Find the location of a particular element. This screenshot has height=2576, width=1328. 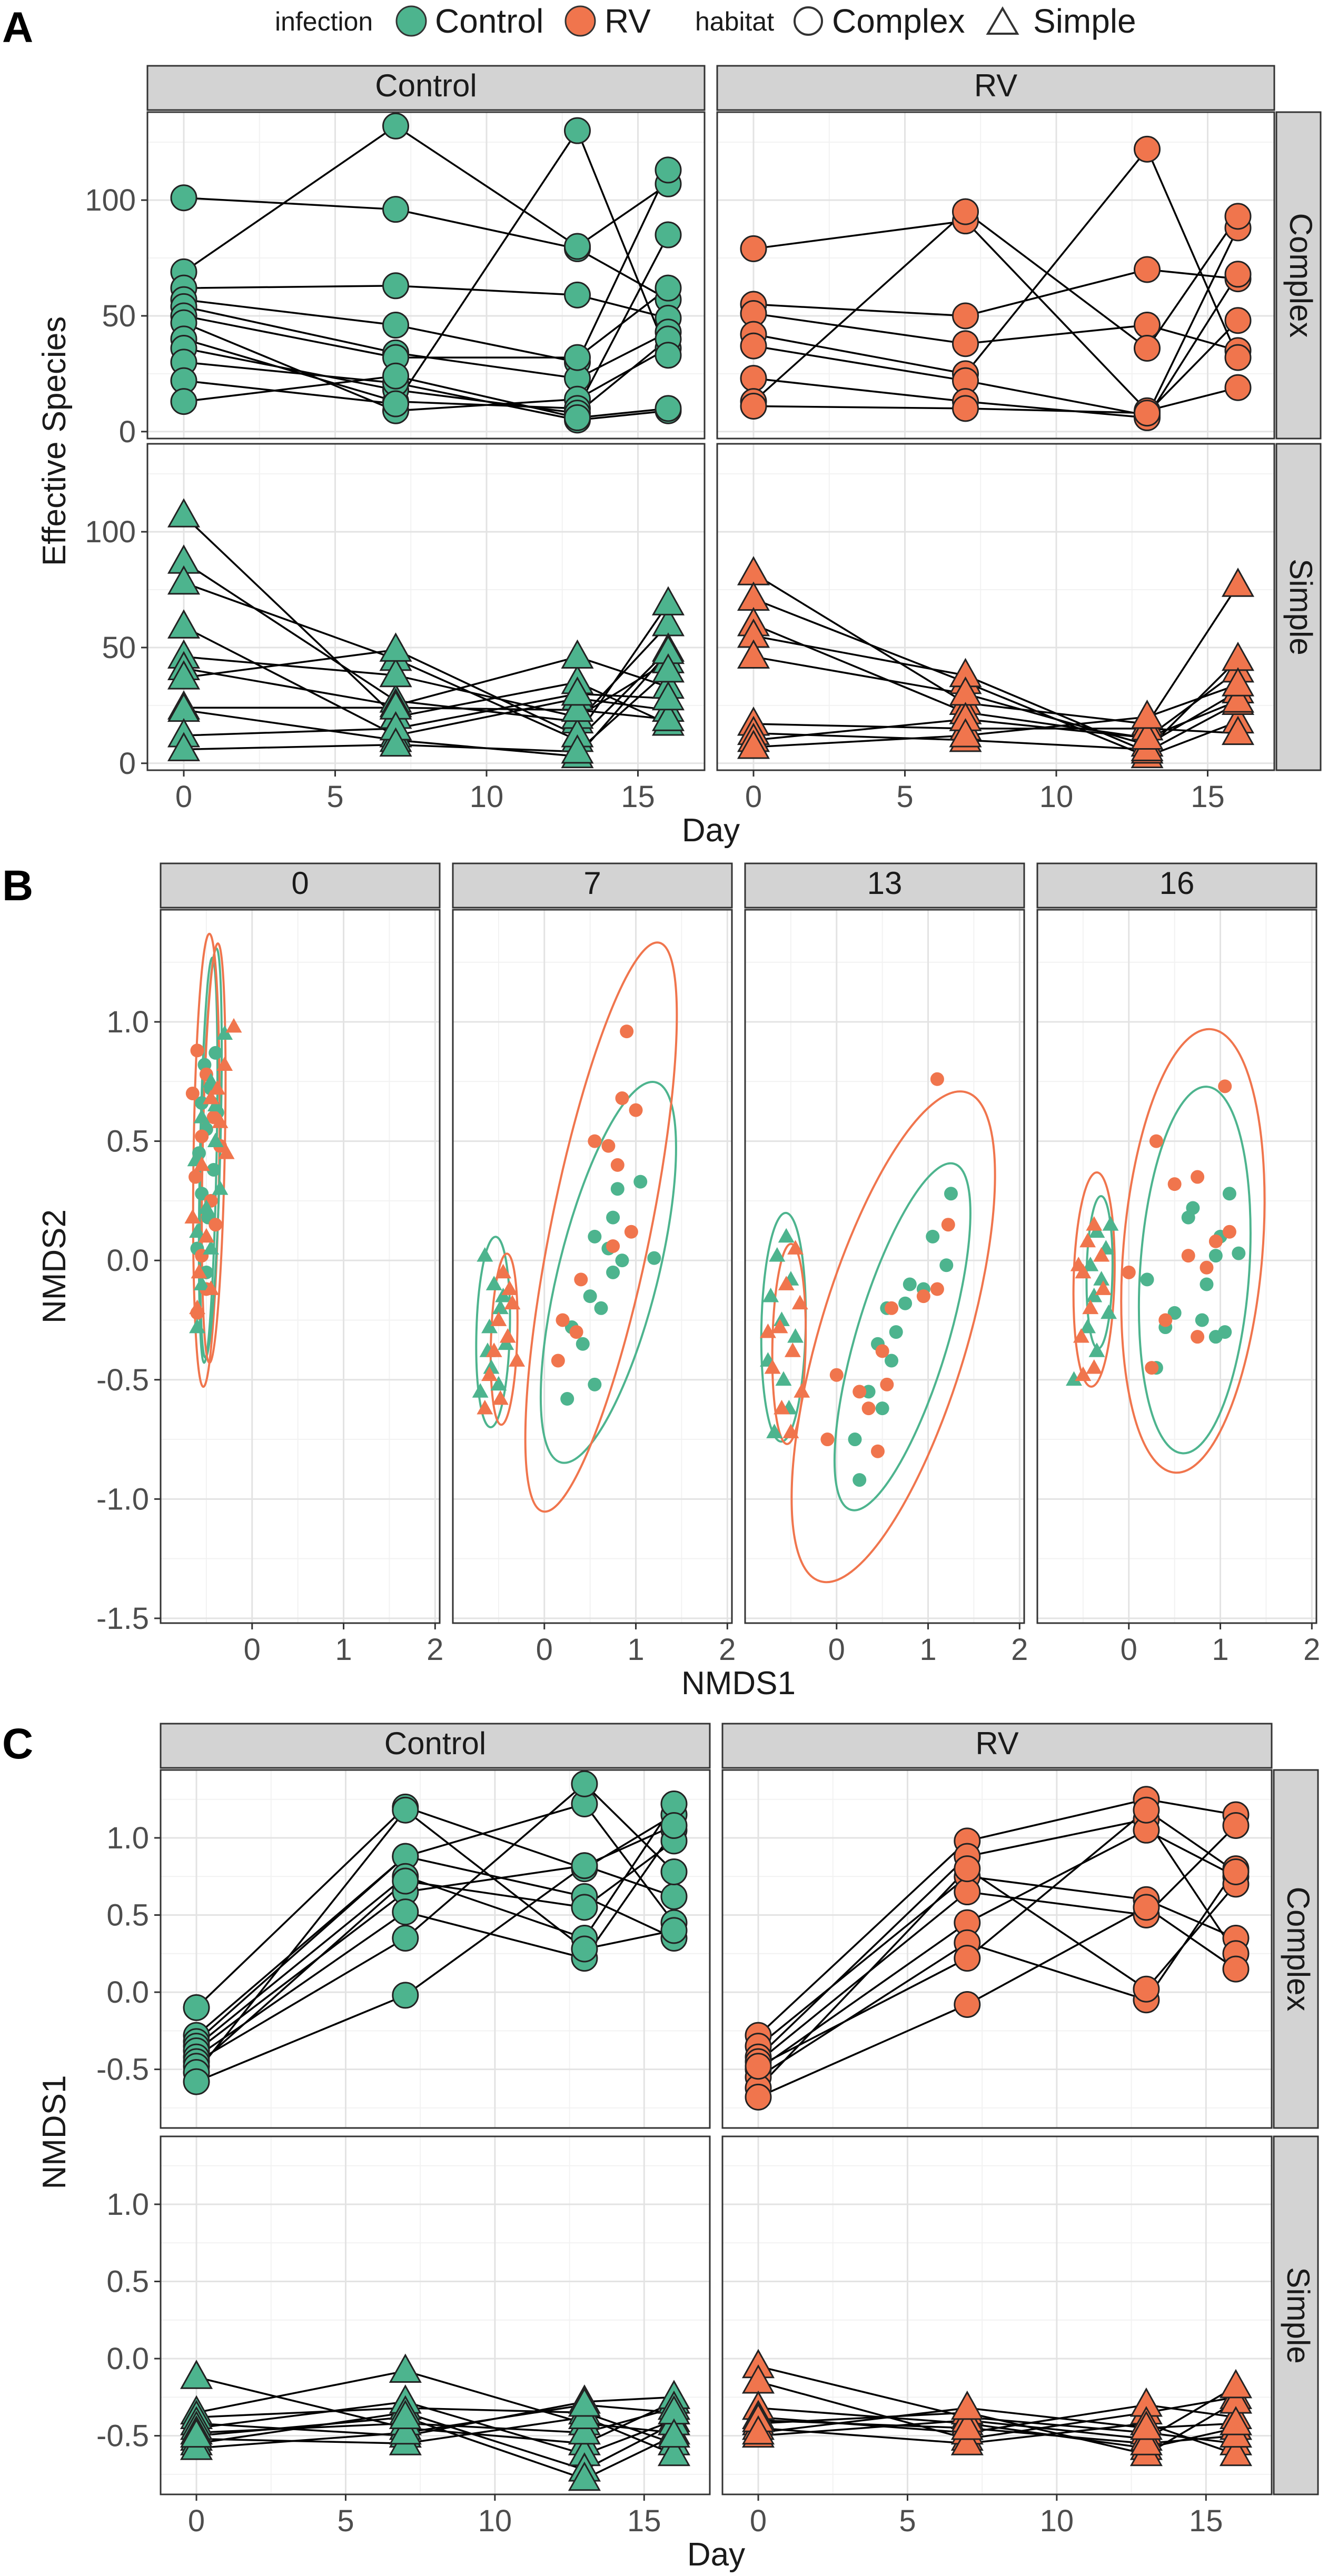

facet-rv-complex: RV Complex is located at coordinates (1020, 1926).